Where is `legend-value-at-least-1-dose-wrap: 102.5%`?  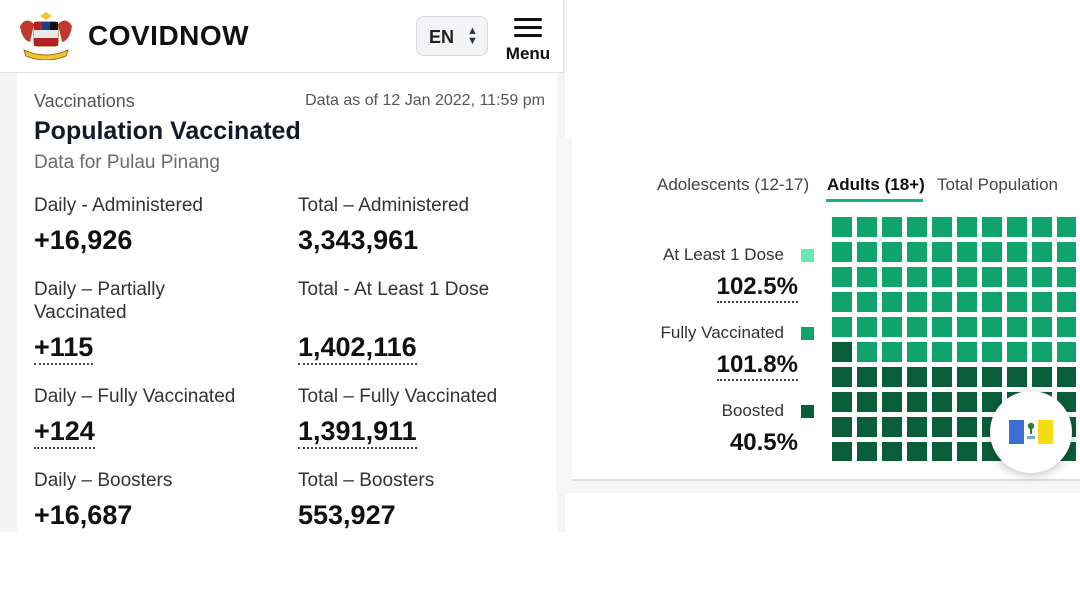 legend-value-at-least-1-dose-wrap: 102.5% is located at coordinates (757, 288).